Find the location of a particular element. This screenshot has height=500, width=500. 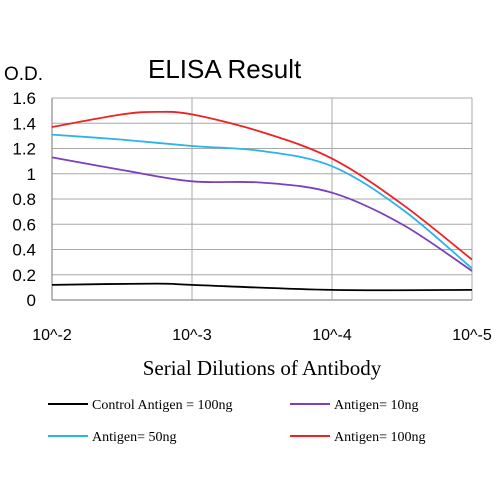

y-tick-label: 1.2 is located at coordinates (24, 149).